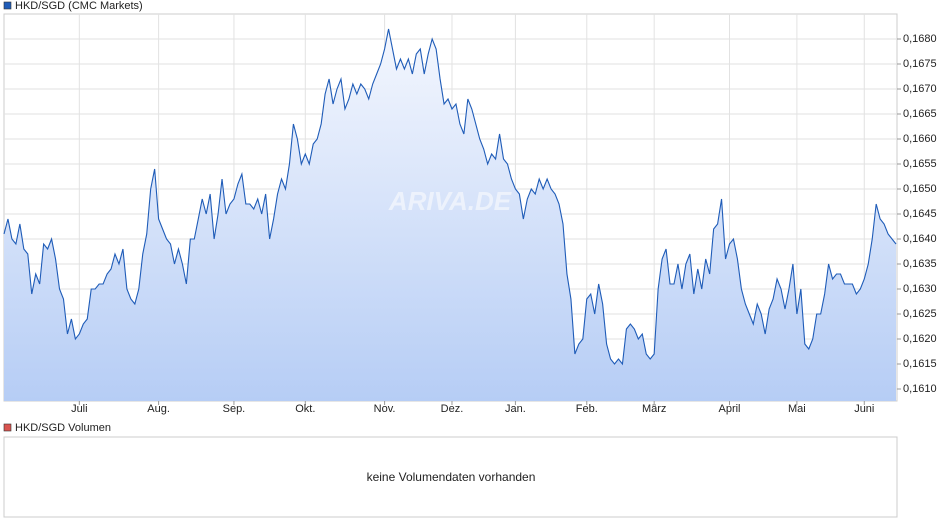  What do you see at coordinates (920, 214) in the screenshot?
I see `y-tick-label: 0,1645` at bounding box center [920, 214].